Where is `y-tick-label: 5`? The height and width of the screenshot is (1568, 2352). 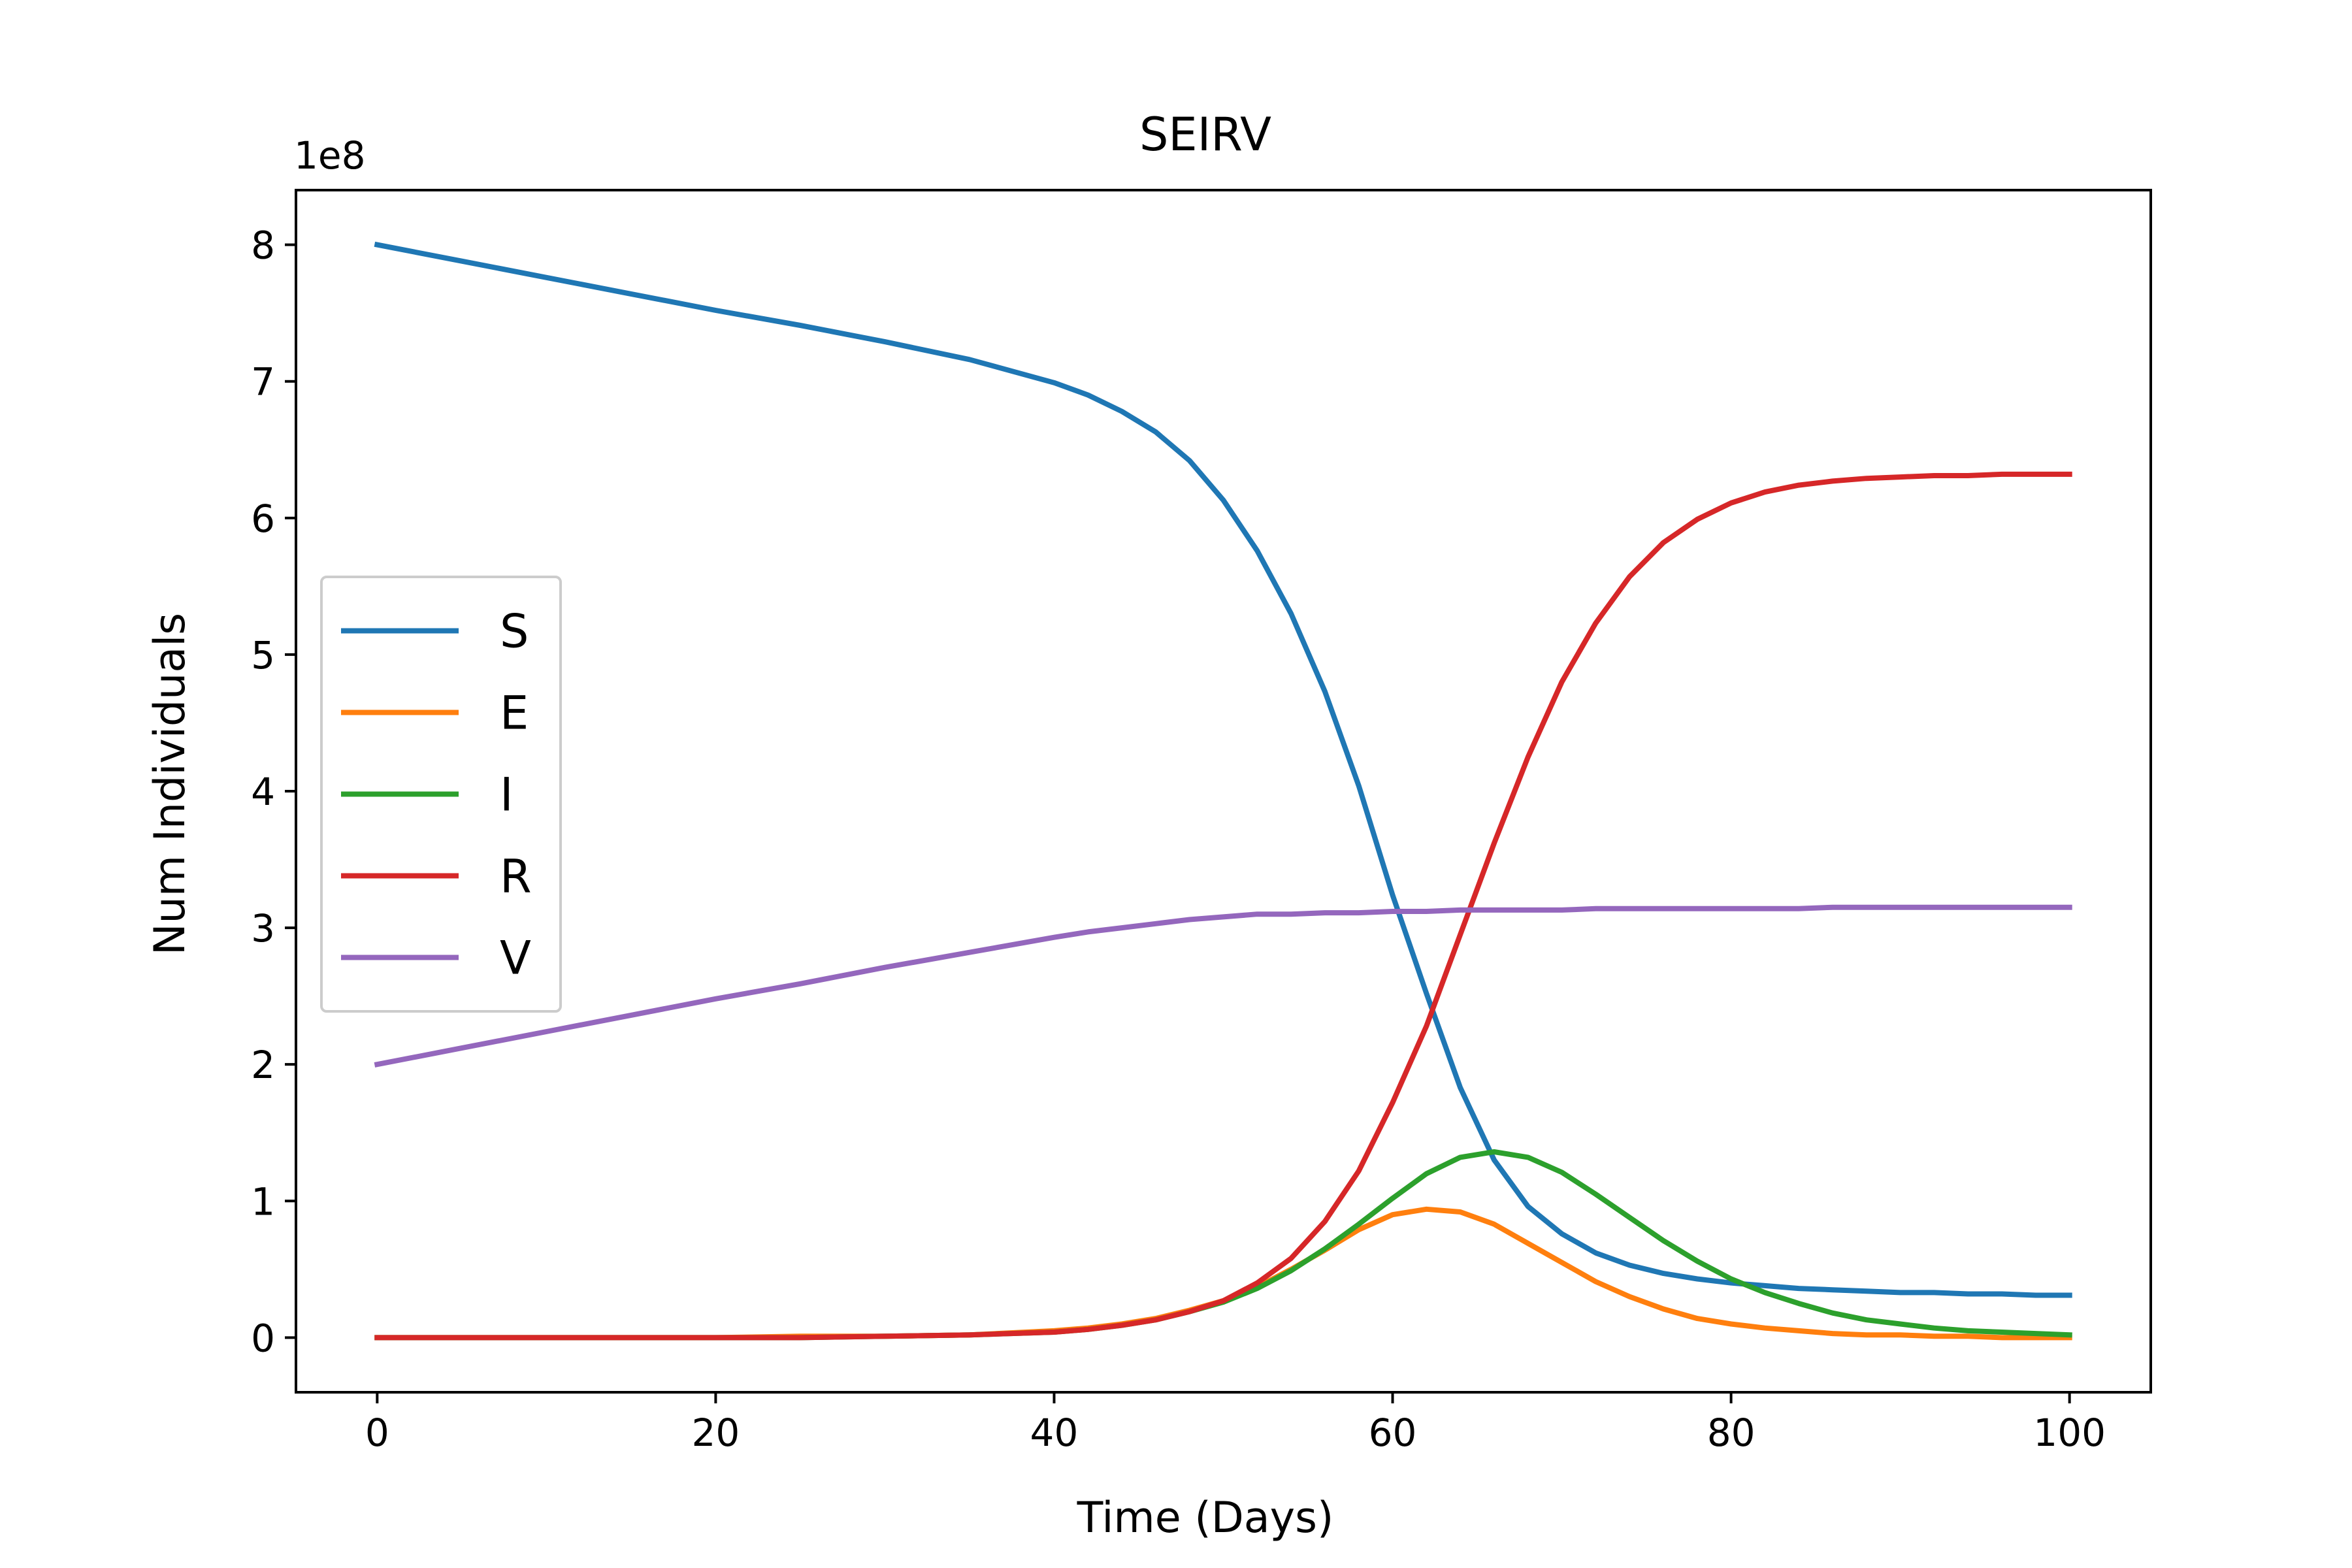
y-tick-label: 5 is located at coordinates (263, 655).